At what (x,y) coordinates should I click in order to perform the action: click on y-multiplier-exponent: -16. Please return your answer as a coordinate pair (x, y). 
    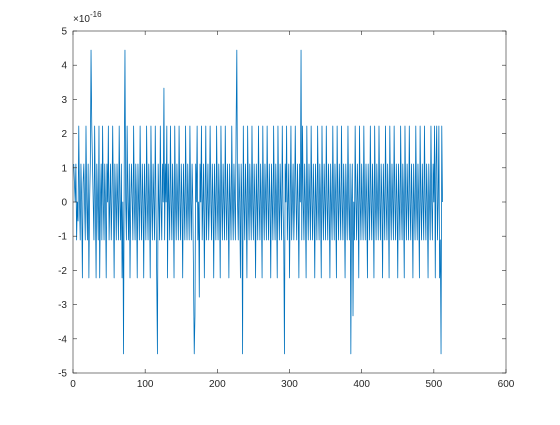
    Looking at the image, I should click on (96, 14).